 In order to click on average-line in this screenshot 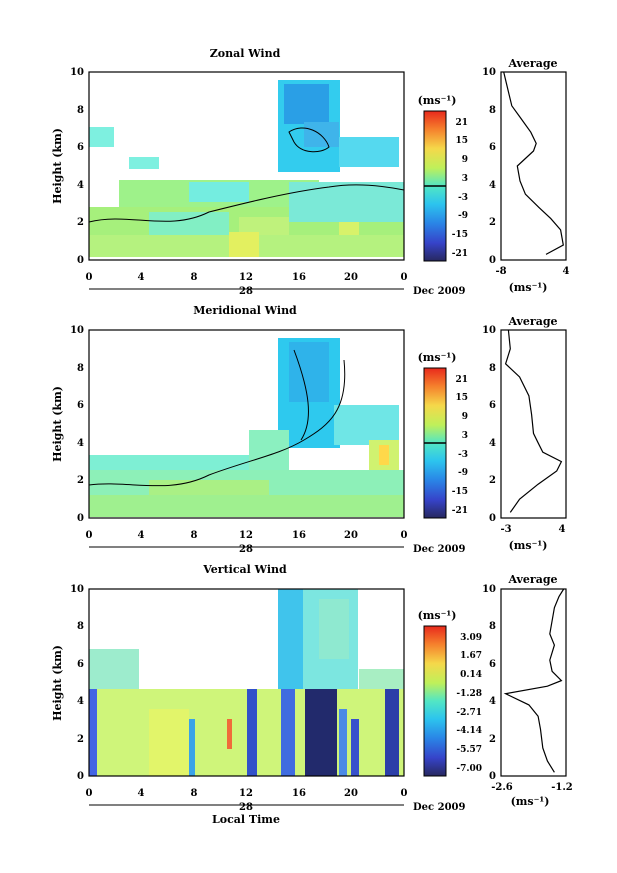, I will do `click(534, 680)`.